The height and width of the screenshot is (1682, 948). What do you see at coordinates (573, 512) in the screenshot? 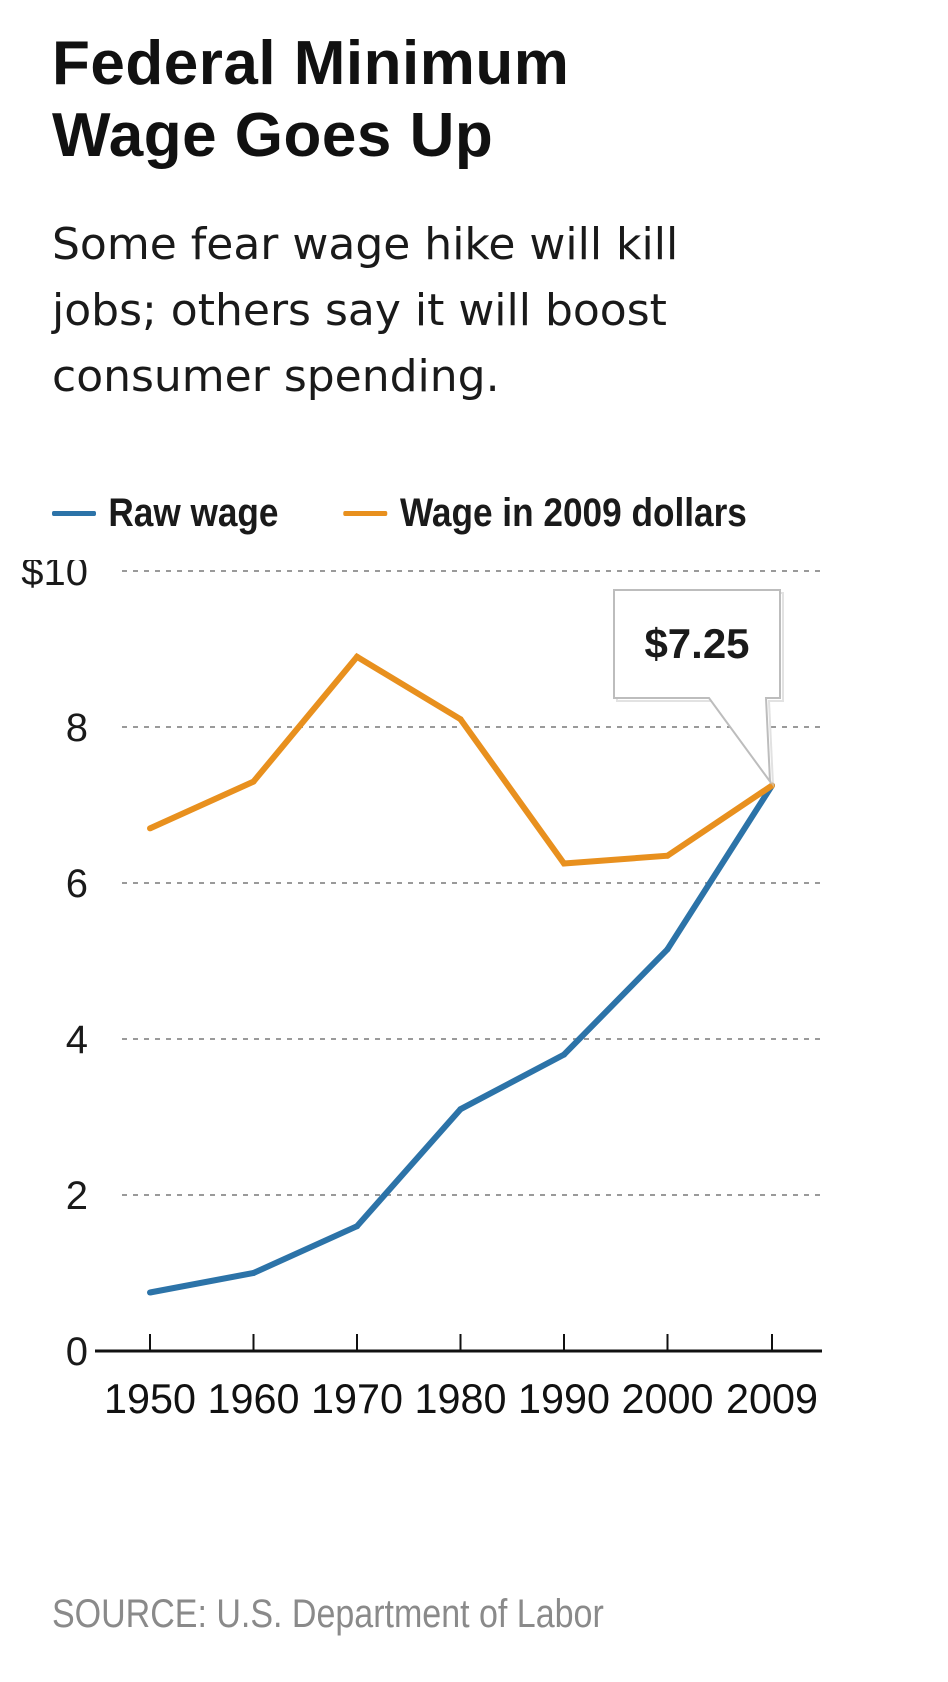
I see `legend-label-wage-2009-dollars: Wage in 2009 dollars` at bounding box center [573, 512].